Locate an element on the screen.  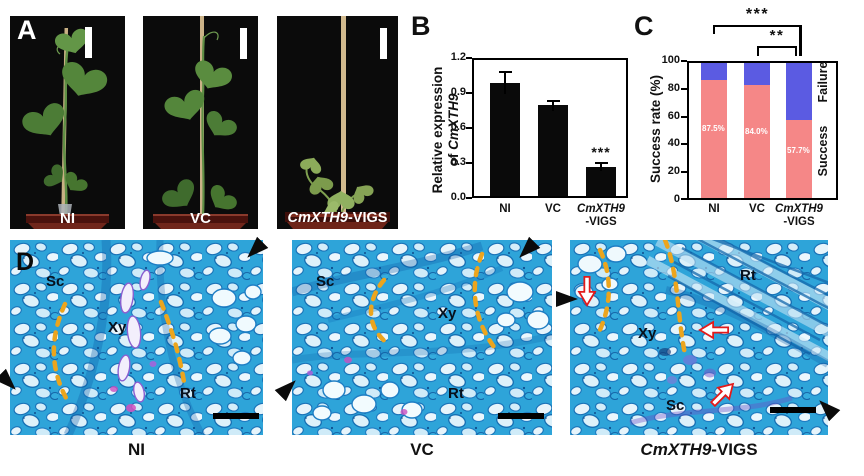
b-bar-group-vc is located at coordinates (553, 128).